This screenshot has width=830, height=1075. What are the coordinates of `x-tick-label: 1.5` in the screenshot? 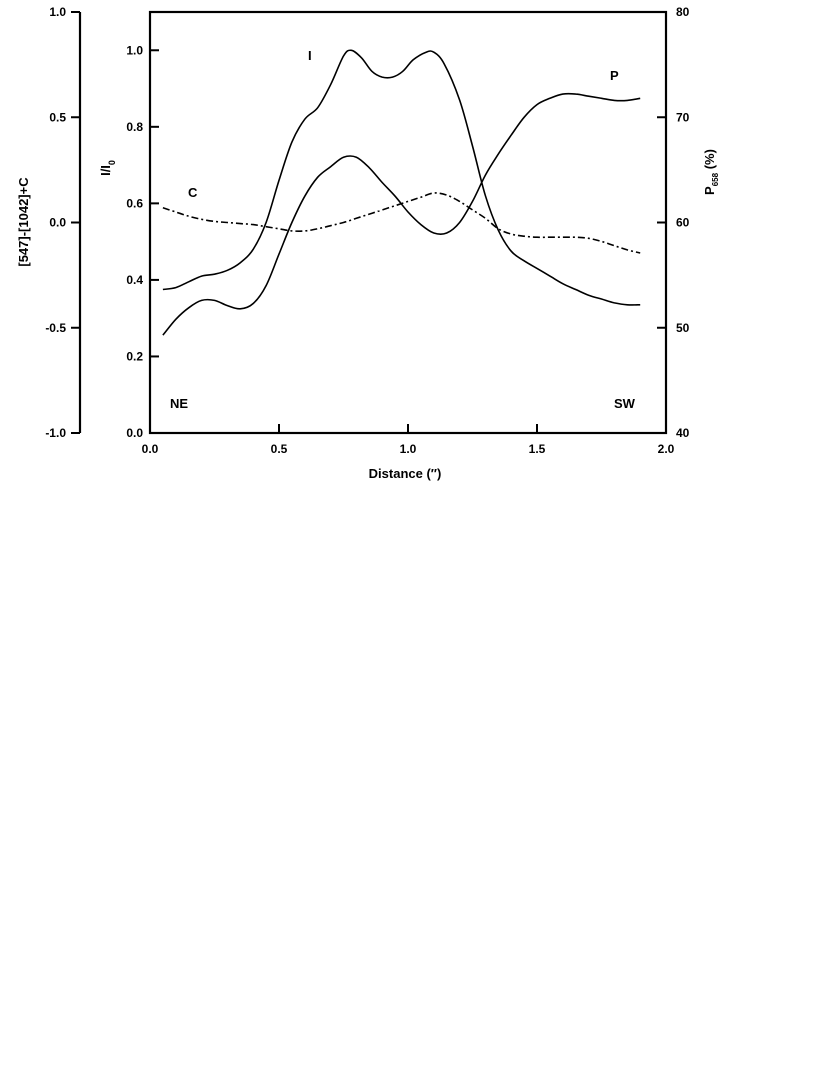 It's located at (537, 449).